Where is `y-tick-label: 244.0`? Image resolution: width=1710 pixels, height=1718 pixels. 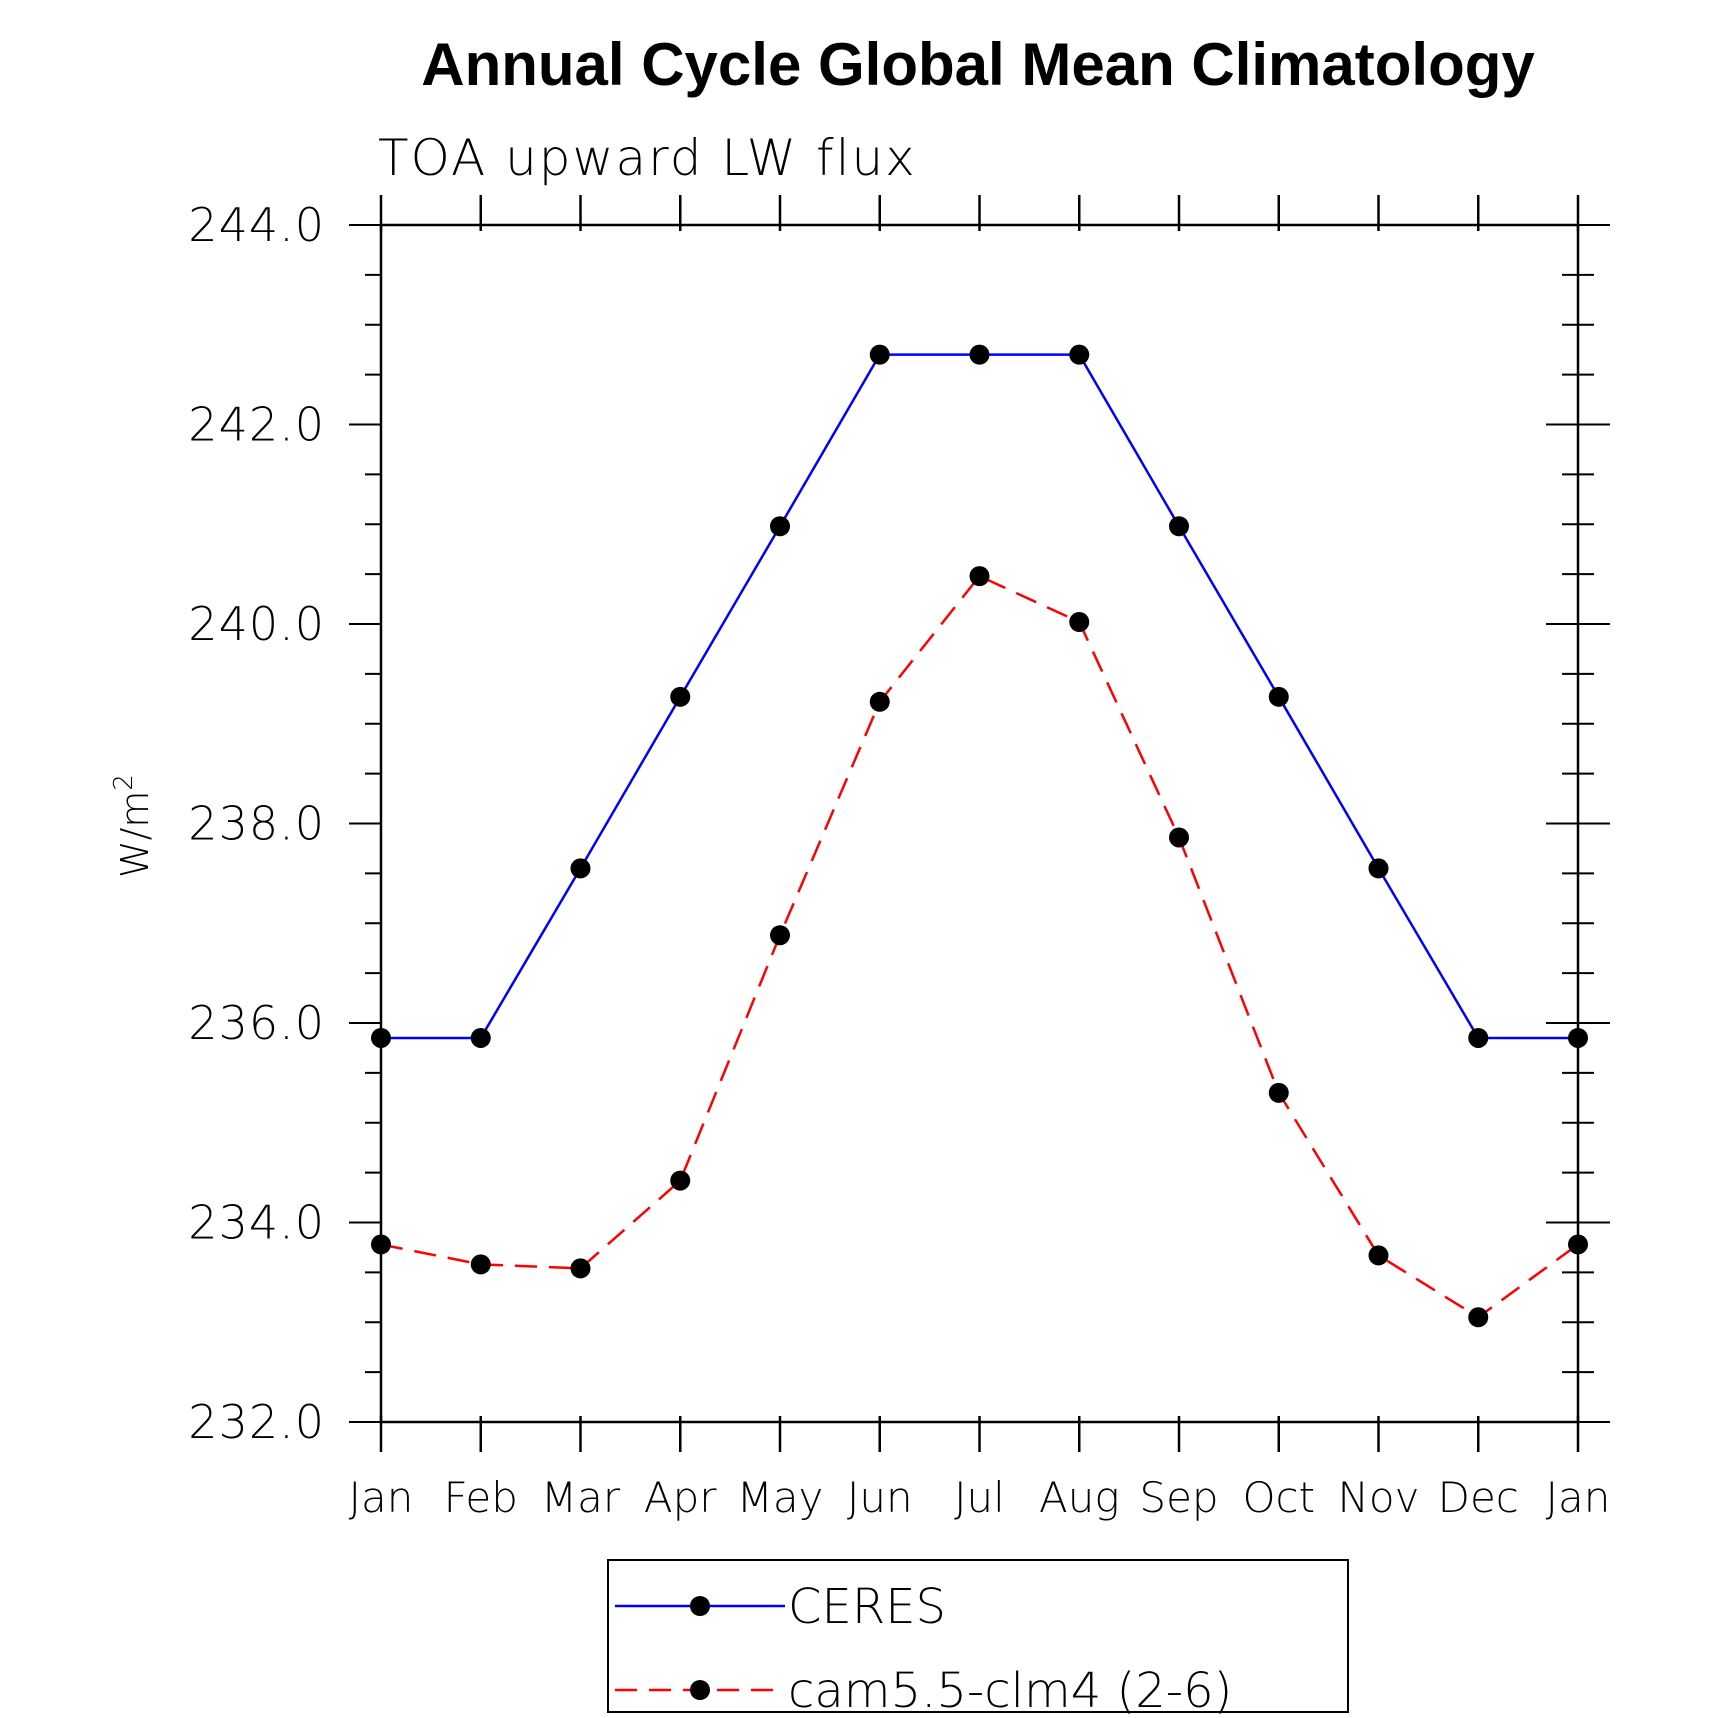
y-tick-label: 244.0 is located at coordinates (256, 225).